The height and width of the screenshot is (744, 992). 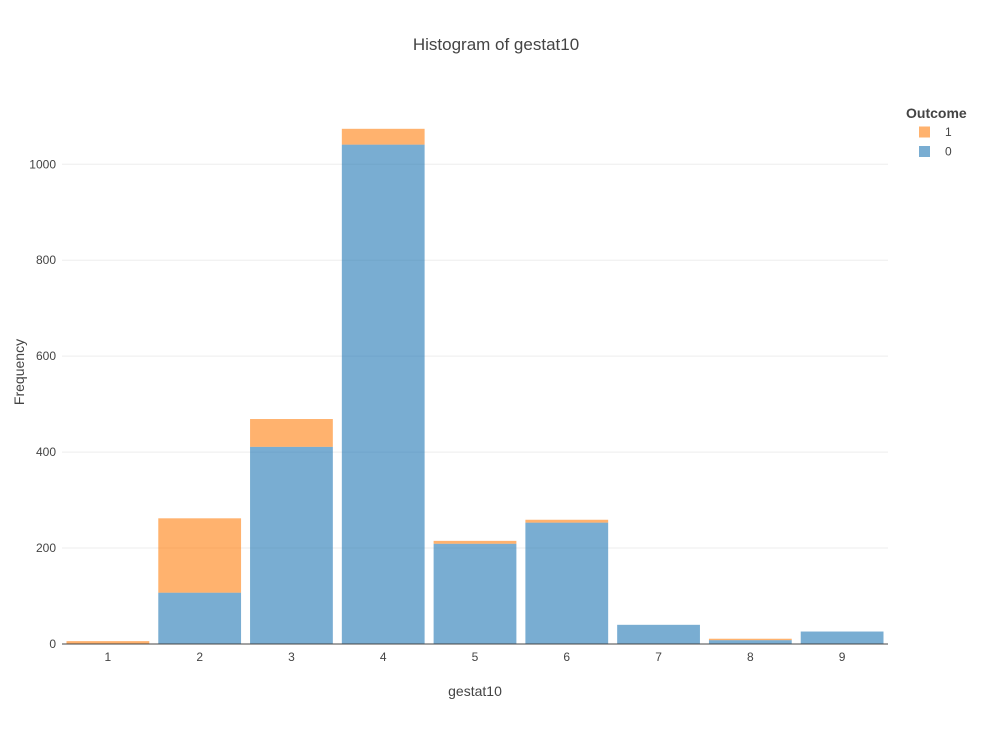 What do you see at coordinates (42, 404) in the screenshot?
I see `y-axis-ticks: 0 200 400 600 800 1000` at bounding box center [42, 404].